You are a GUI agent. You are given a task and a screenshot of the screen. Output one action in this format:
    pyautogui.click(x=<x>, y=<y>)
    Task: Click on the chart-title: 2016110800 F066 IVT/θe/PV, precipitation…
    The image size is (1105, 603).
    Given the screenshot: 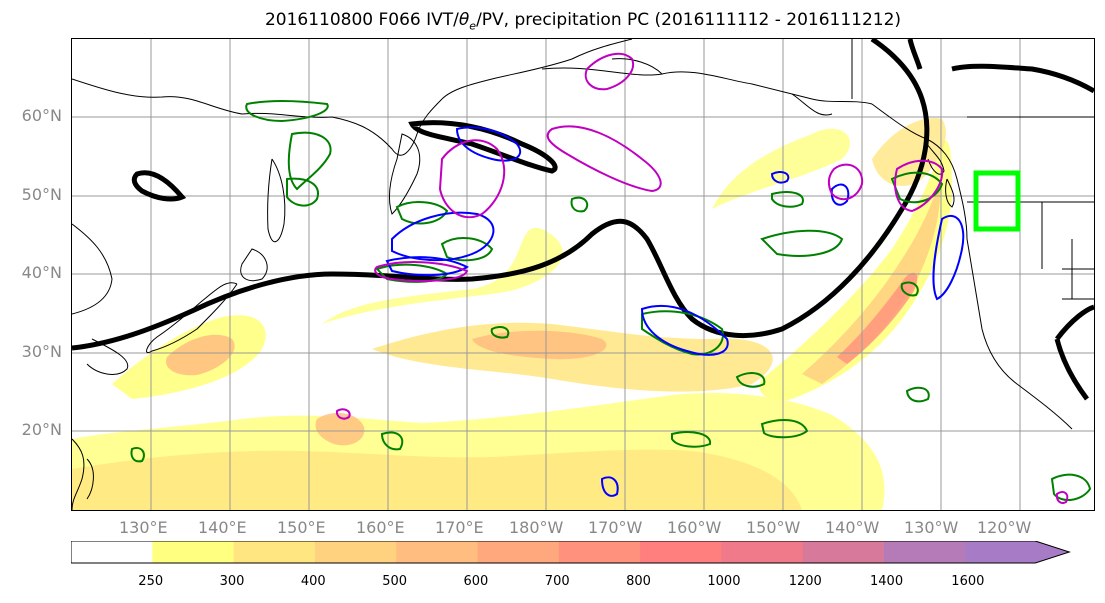 What is the action you would take?
    pyautogui.click(x=583, y=21)
    